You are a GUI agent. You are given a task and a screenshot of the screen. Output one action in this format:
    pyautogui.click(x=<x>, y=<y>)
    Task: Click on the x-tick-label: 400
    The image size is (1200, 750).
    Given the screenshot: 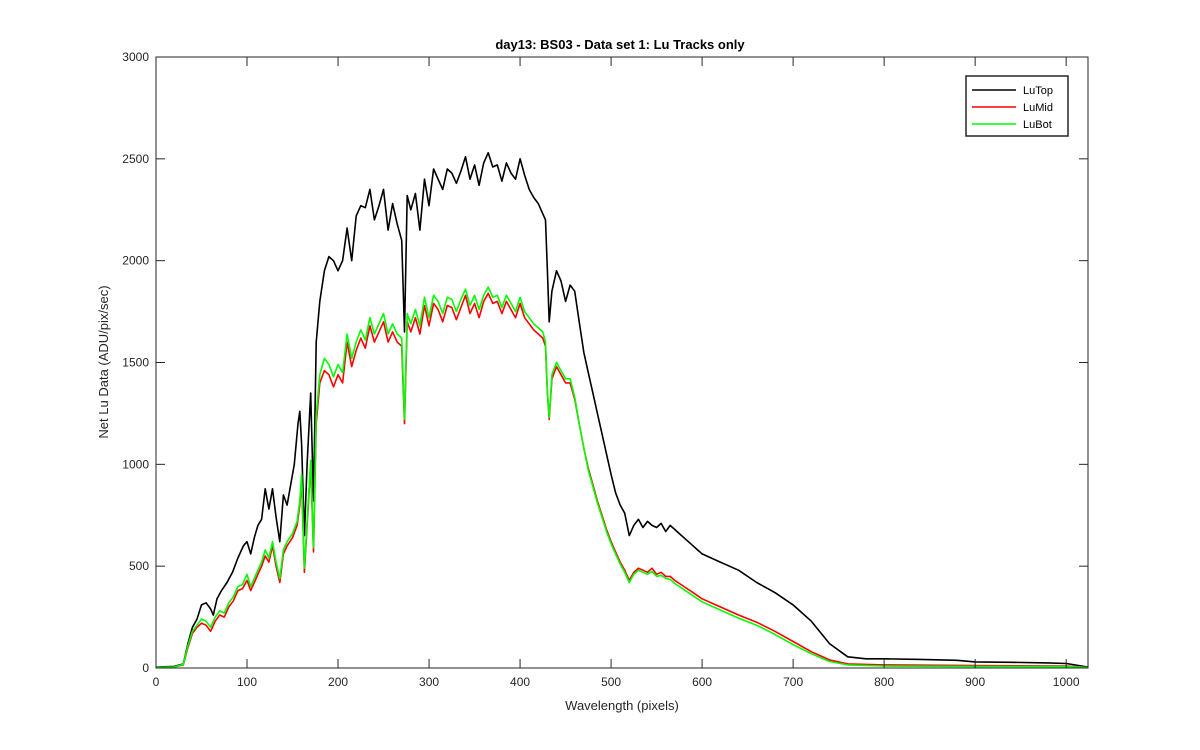 What is the action you would take?
    pyautogui.click(x=520, y=682)
    